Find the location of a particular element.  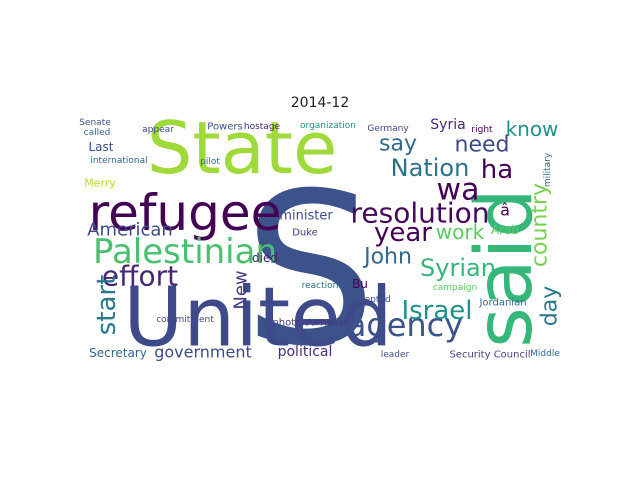

word: military is located at coordinates (548, 169).